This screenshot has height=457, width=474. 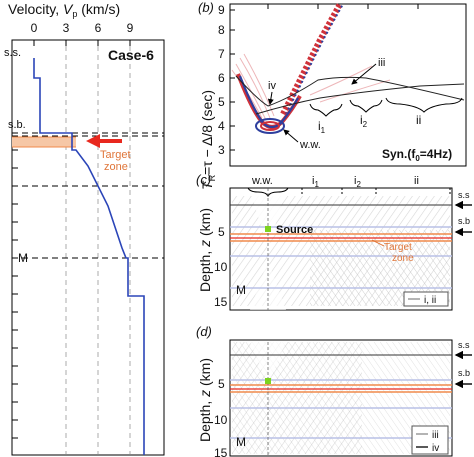 What do you see at coordinates (341, 249) in the screenshot?
I see `panel-c-frame` at bounding box center [341, 249].